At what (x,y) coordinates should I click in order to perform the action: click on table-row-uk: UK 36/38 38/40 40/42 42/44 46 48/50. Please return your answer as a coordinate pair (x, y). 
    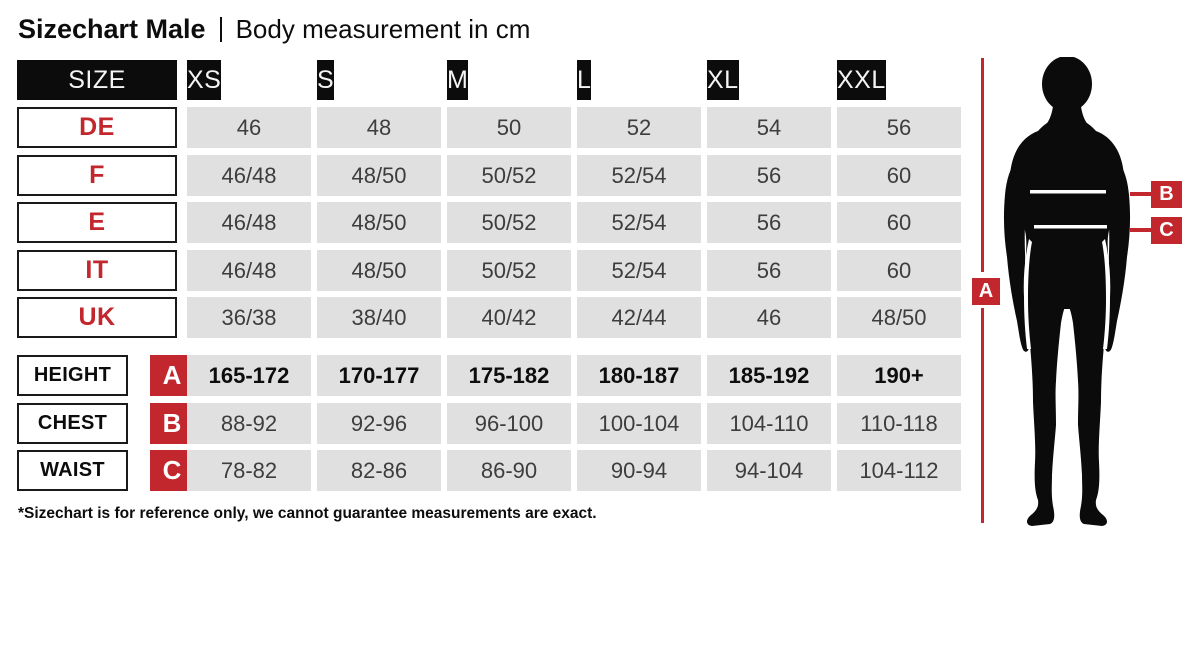
    Looking at the image, I should click on (492, 317).